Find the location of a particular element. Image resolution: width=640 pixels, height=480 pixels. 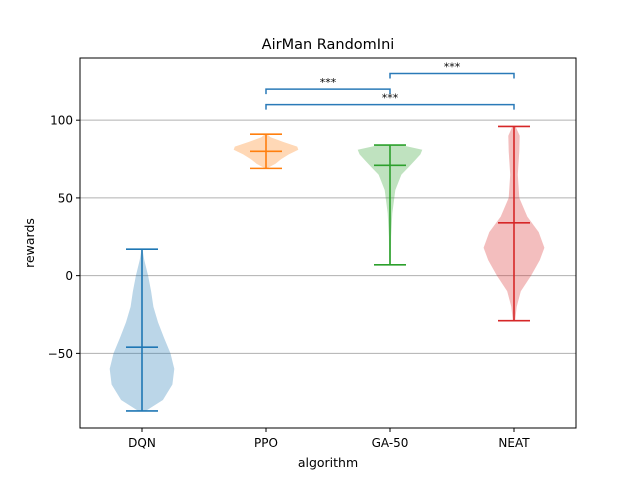

y-tick-label: 100 is located at coordinates (61, 121).